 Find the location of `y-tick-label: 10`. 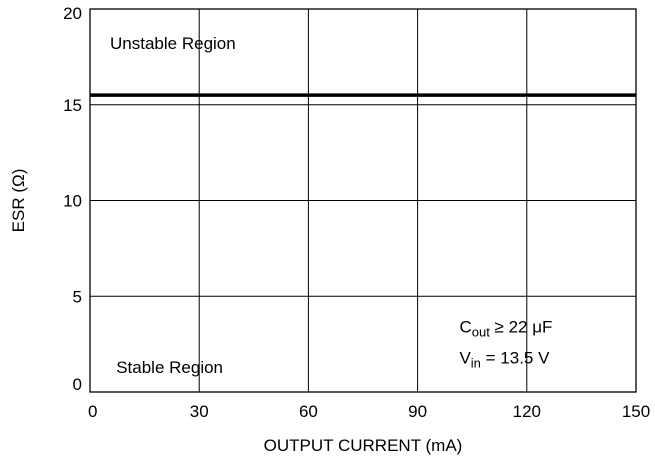

y-tick-label: 10 is located at coordinates (72, 201).